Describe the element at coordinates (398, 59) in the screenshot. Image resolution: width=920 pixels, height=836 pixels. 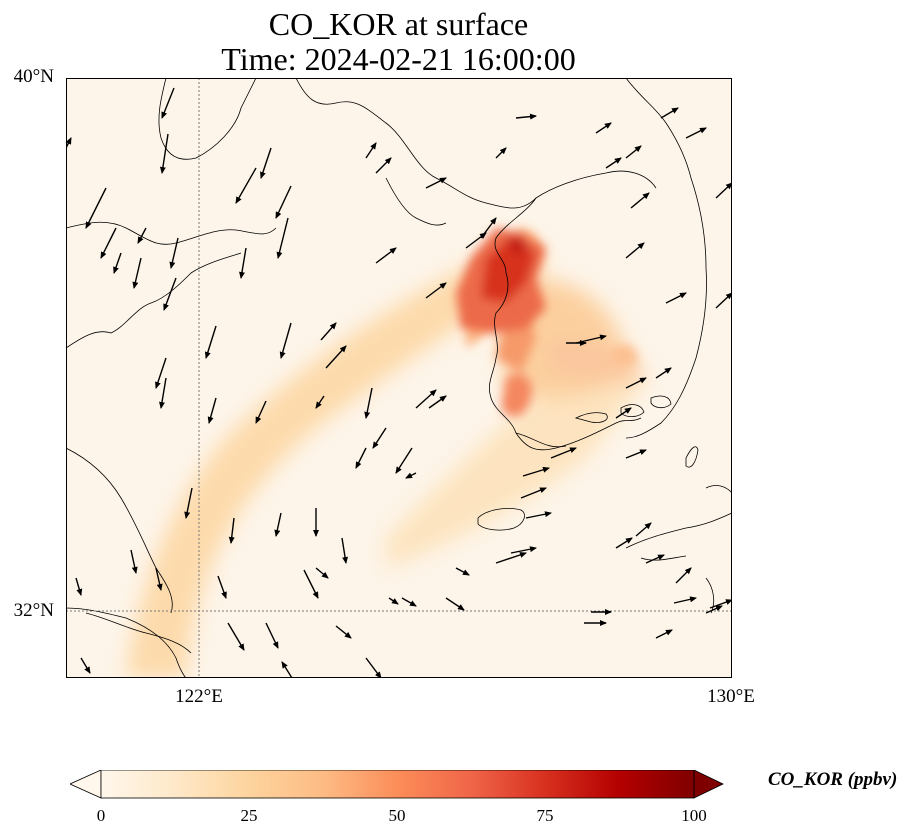
I see `map-time-subtitle: Time: 2024-02-21 16:00:00` at that location.